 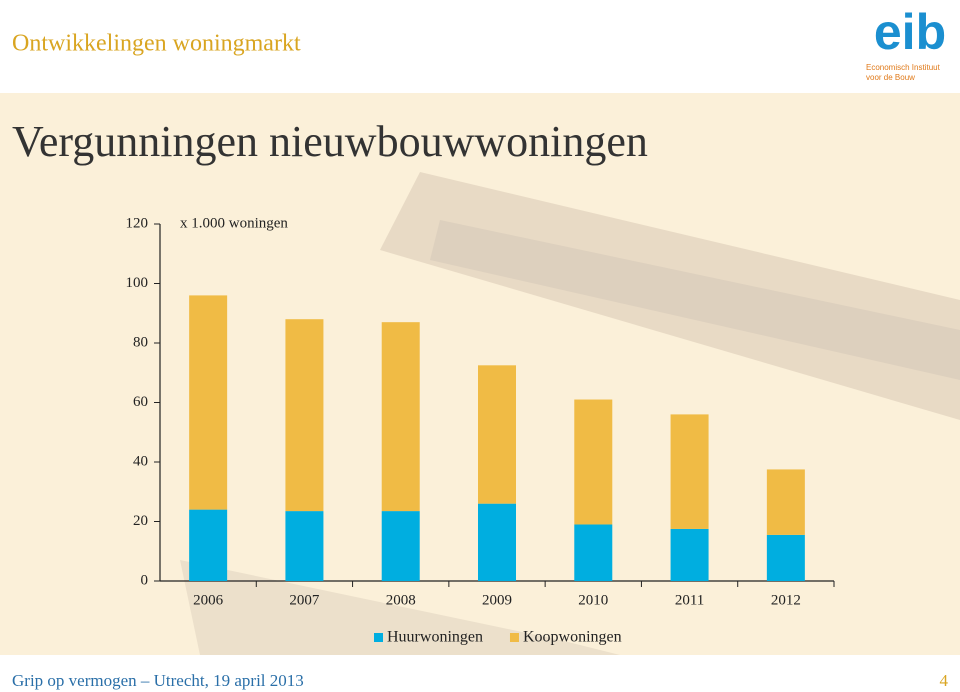 What do you see at coordinates (208, 600) in the screenshot?
I see `x-tick-label: 2006` at bounding box center [208, 600].